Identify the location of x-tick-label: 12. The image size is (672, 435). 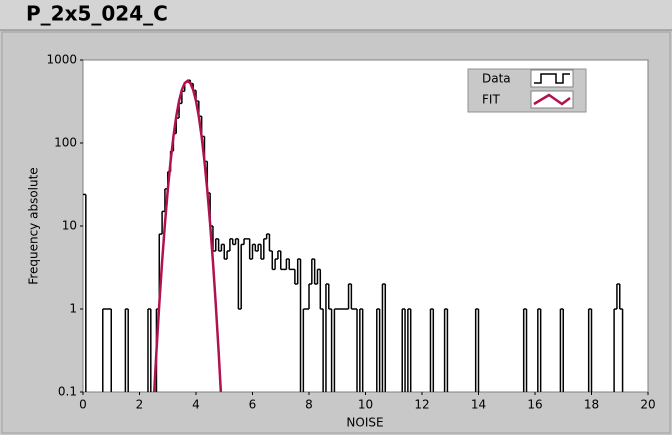
(421, 405).